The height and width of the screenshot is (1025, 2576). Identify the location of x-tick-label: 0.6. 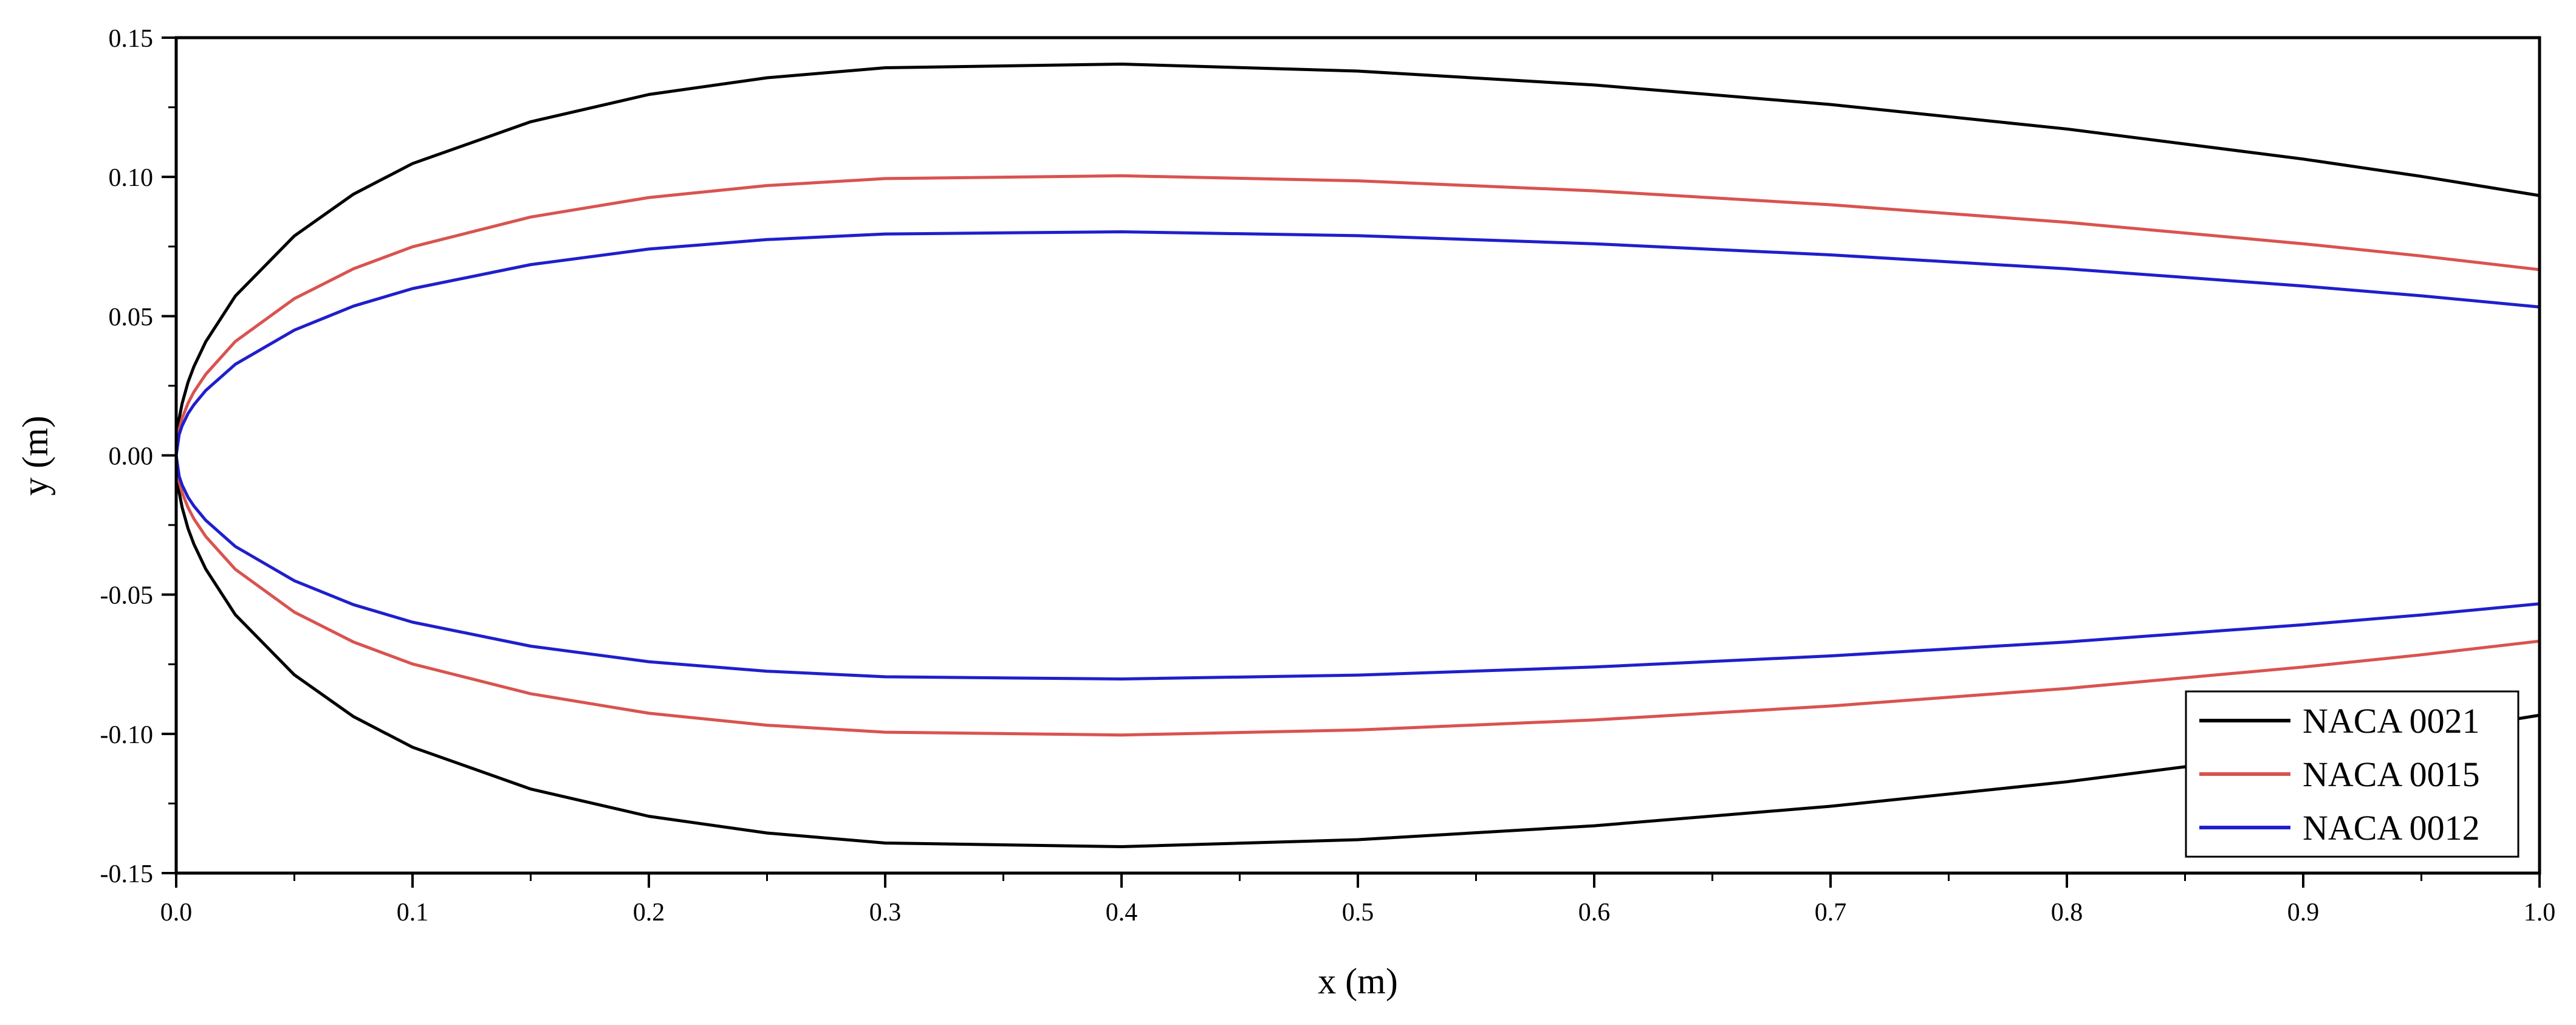
(1594, 913).